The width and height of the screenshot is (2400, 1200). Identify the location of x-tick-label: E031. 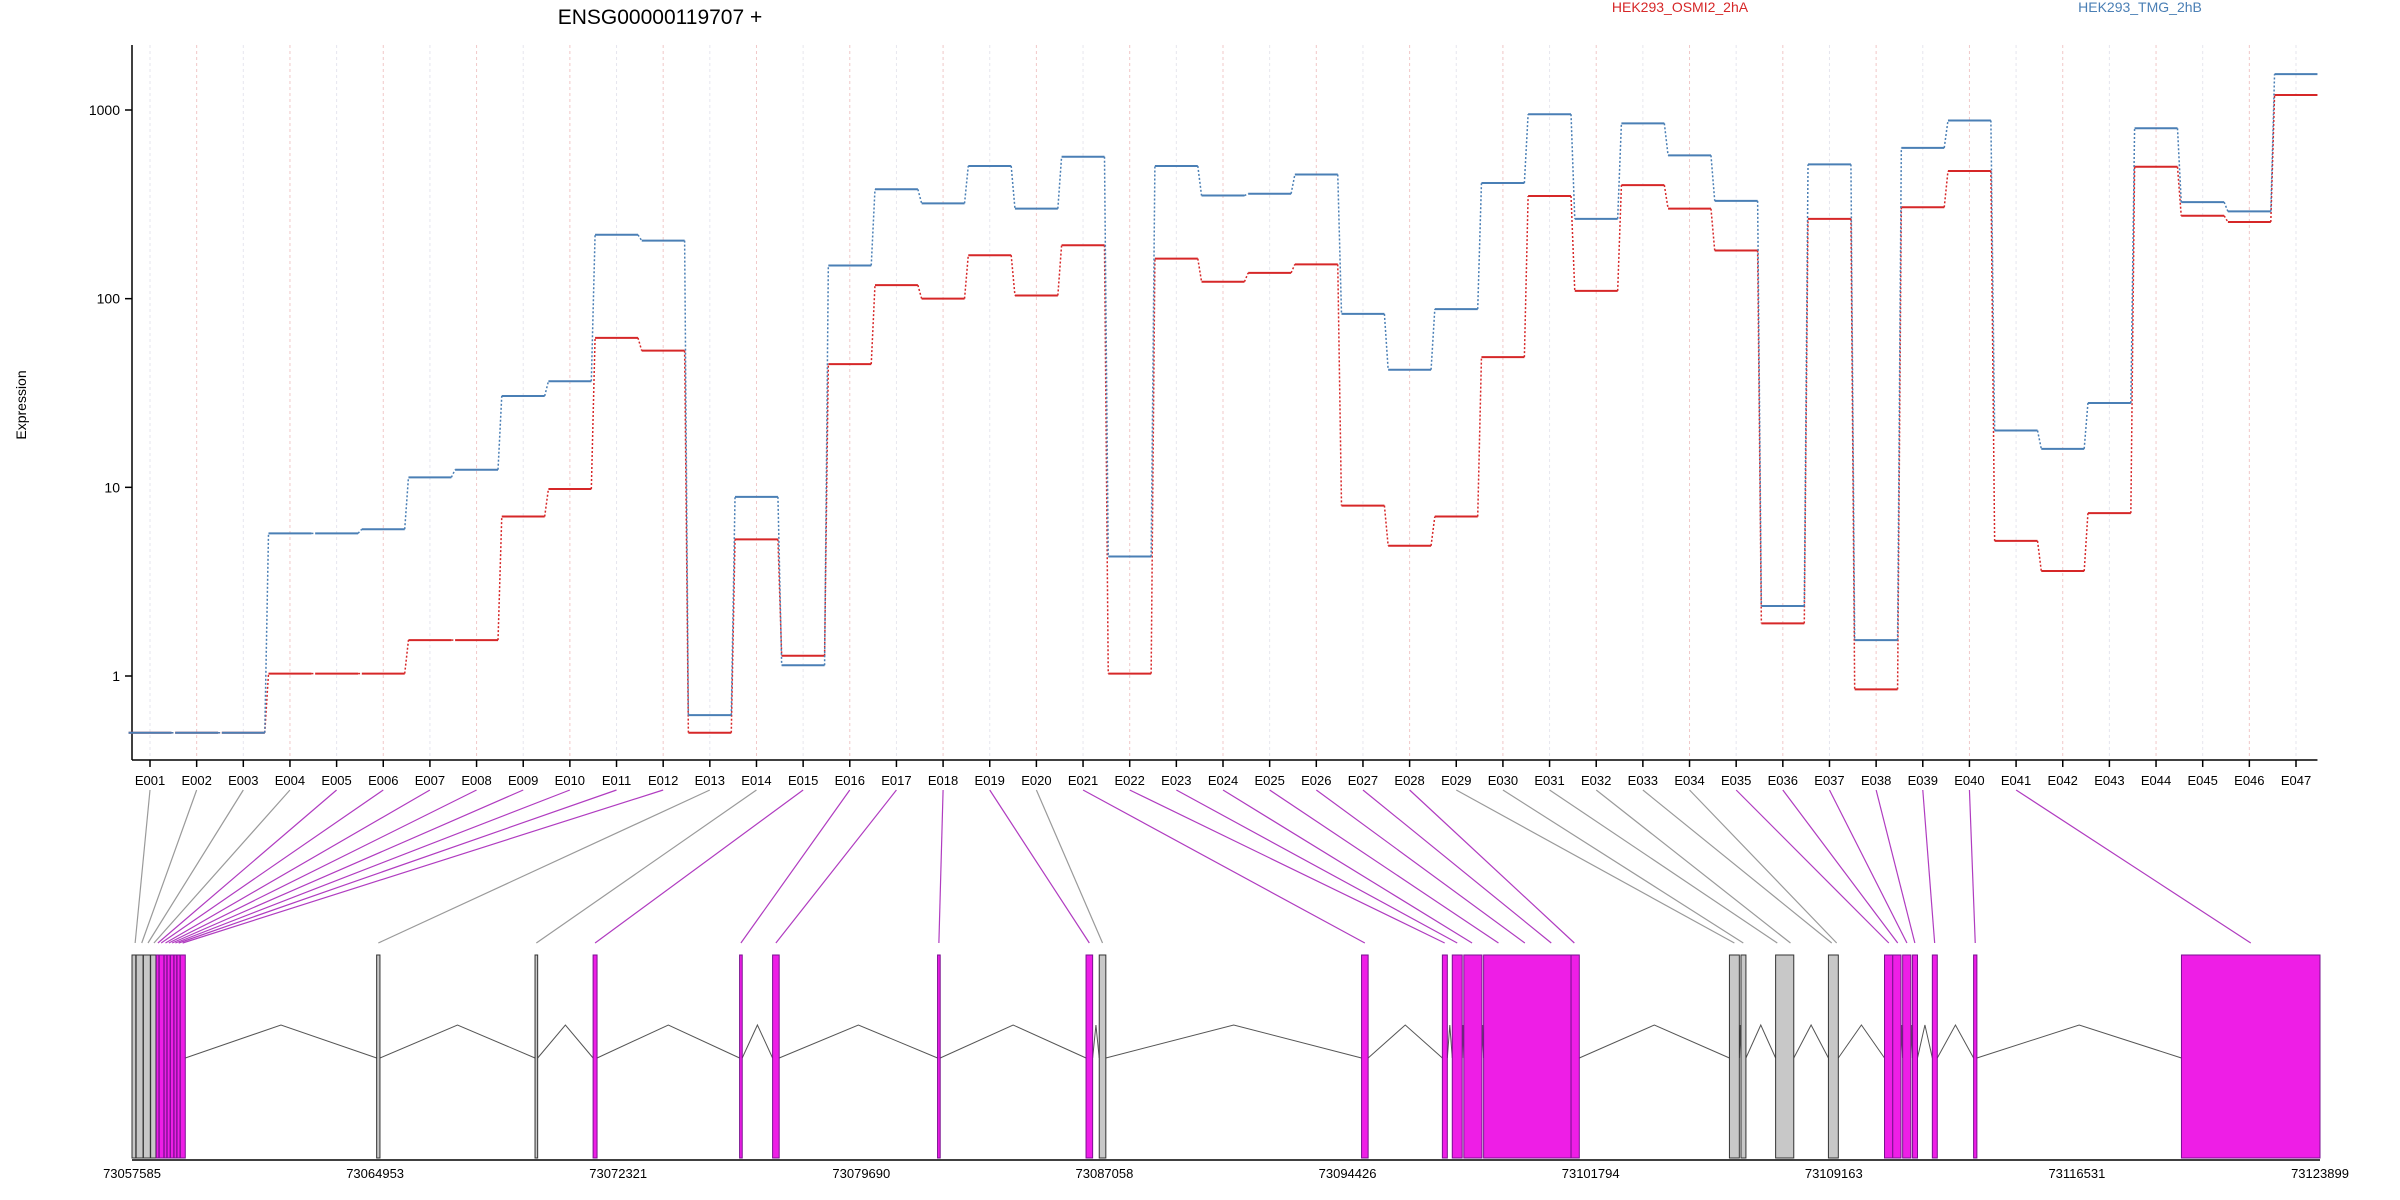
(1549, 780).